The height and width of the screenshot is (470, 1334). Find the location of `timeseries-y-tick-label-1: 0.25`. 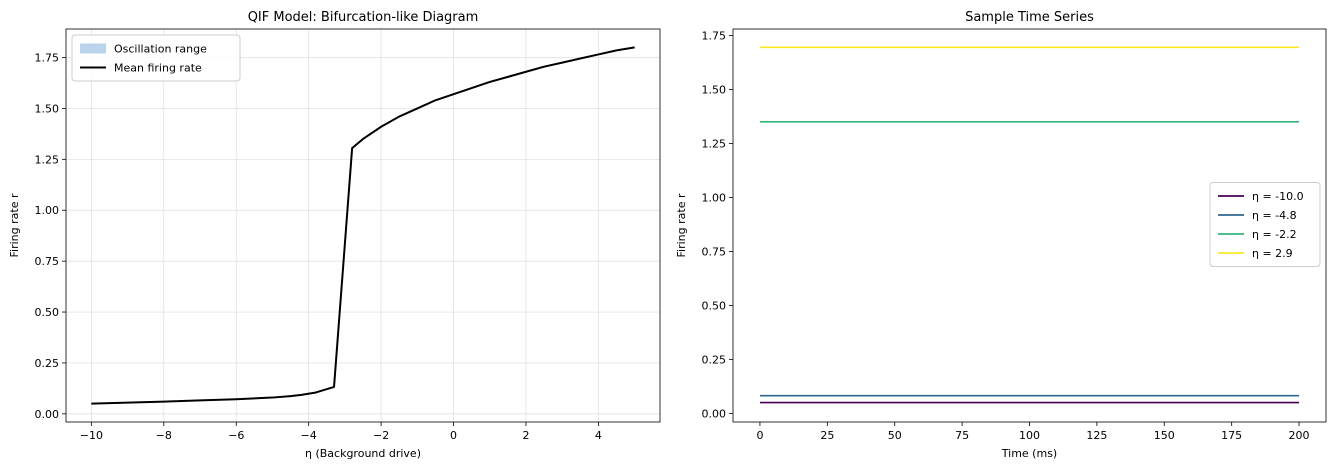

timeseries-y-tick-label-1: 0.25 is located at coordinates (714, 359).